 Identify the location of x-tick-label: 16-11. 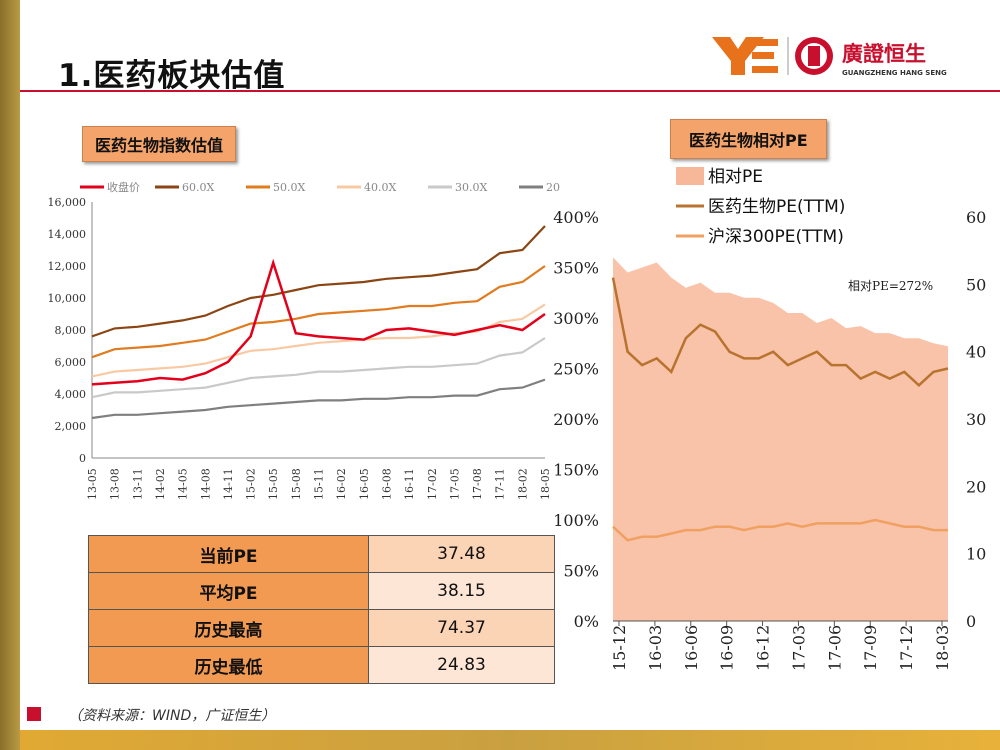
(409, 484).